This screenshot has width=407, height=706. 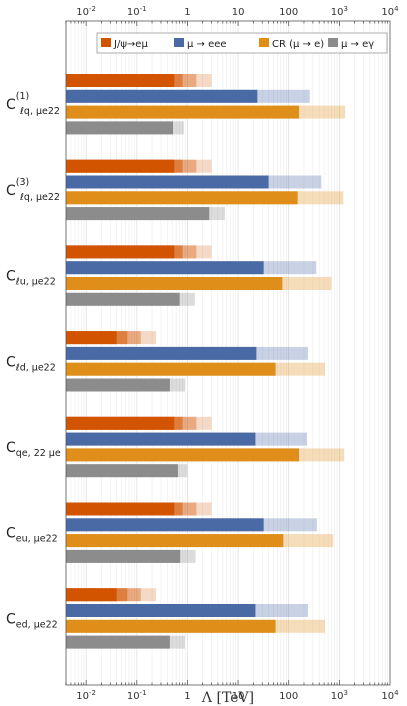 What do you see at coordinates (339, 695) in the screenshot?
I see `x-tick-label-bottom: 10³` at bounding box center [339, 695].